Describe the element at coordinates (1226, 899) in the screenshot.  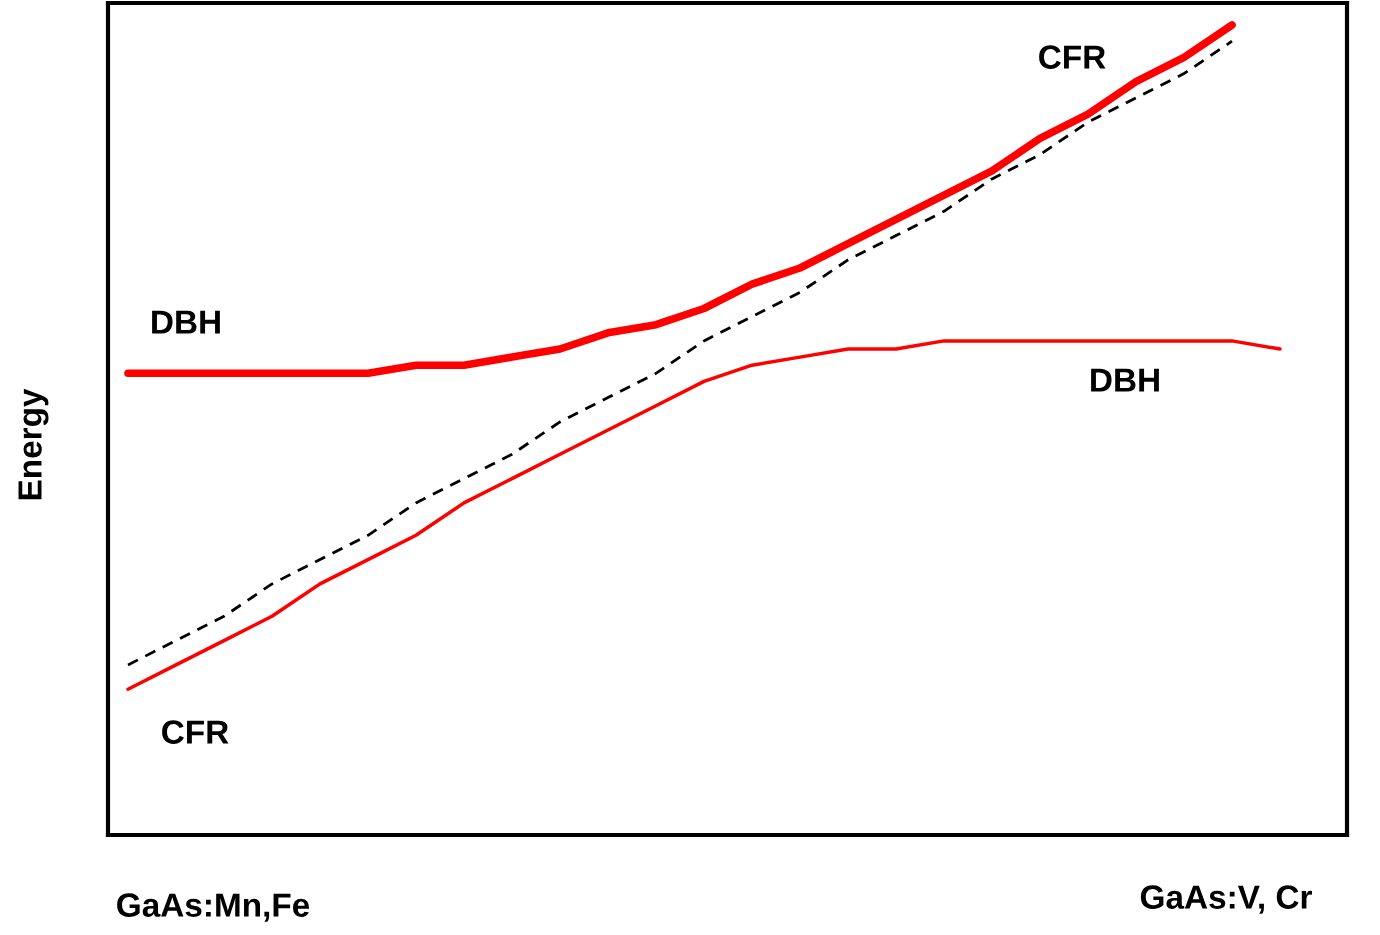
I see `text: GaAs:V, Cr` at that location.